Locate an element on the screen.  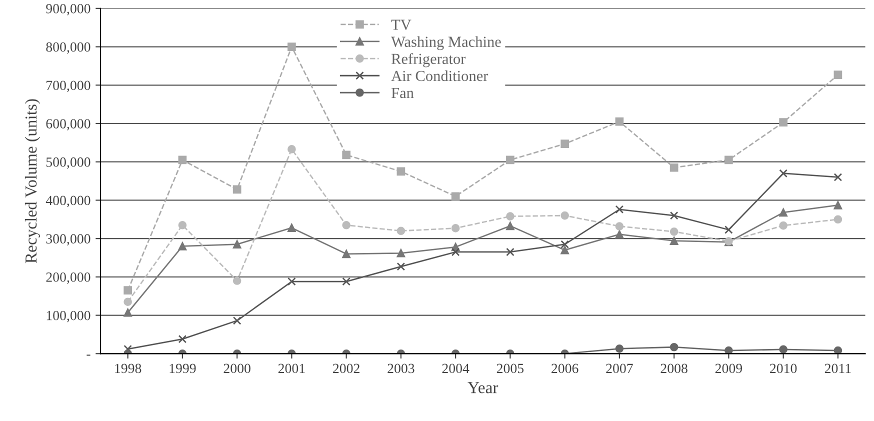
x-tick-label: 2005 is located at coordinates (510, 369).